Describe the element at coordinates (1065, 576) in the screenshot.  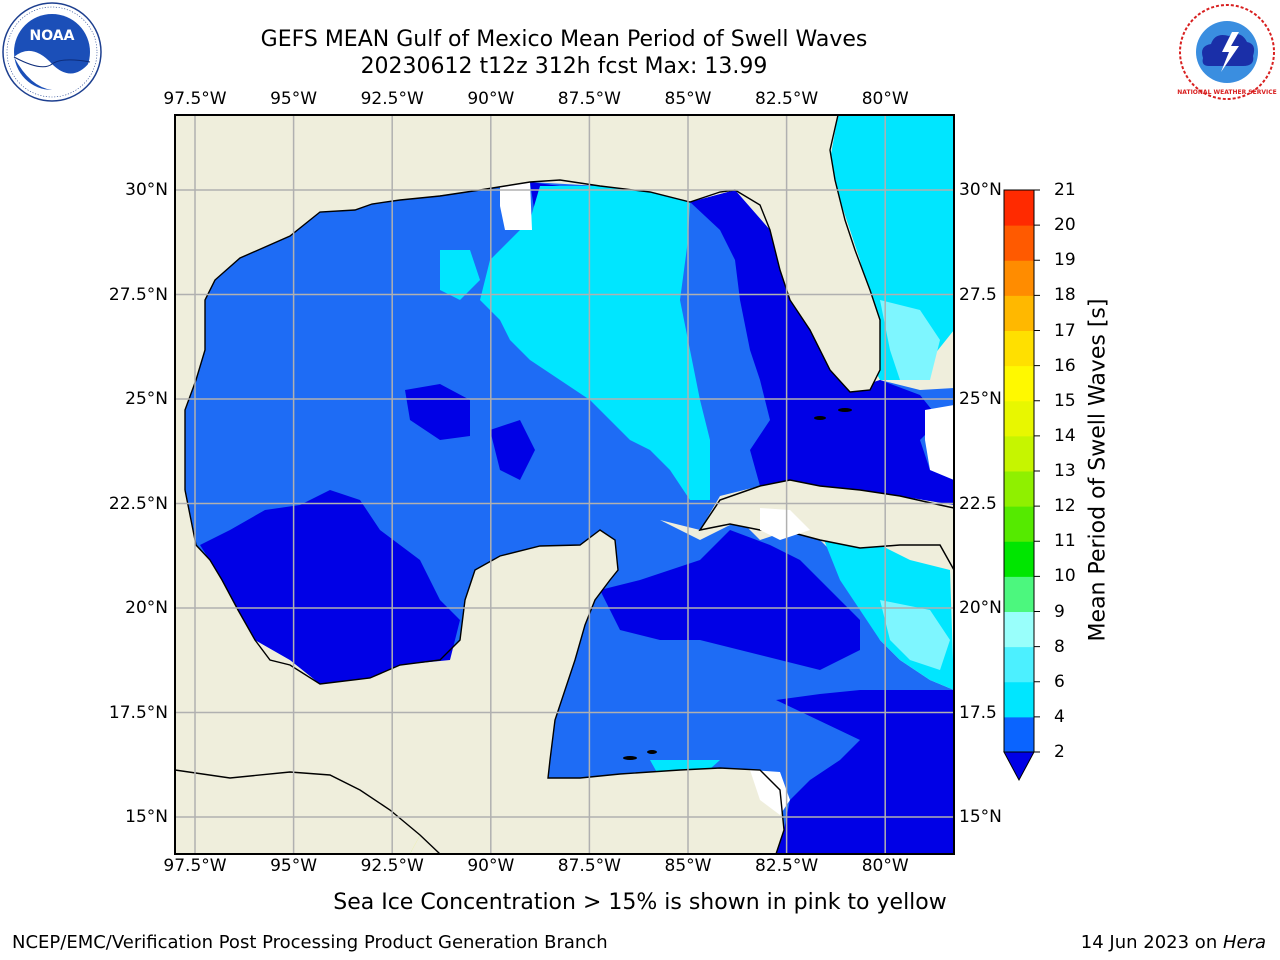
I see `colorbar-tick-label: 10` at that location.